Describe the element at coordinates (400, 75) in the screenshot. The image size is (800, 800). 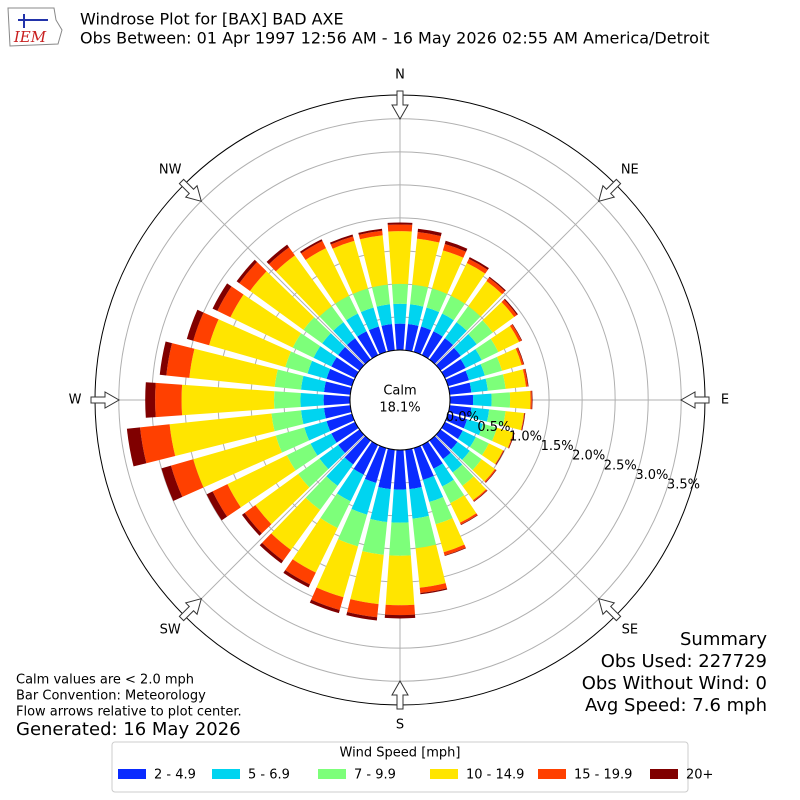
I see `x-tick-label: N` at that location.